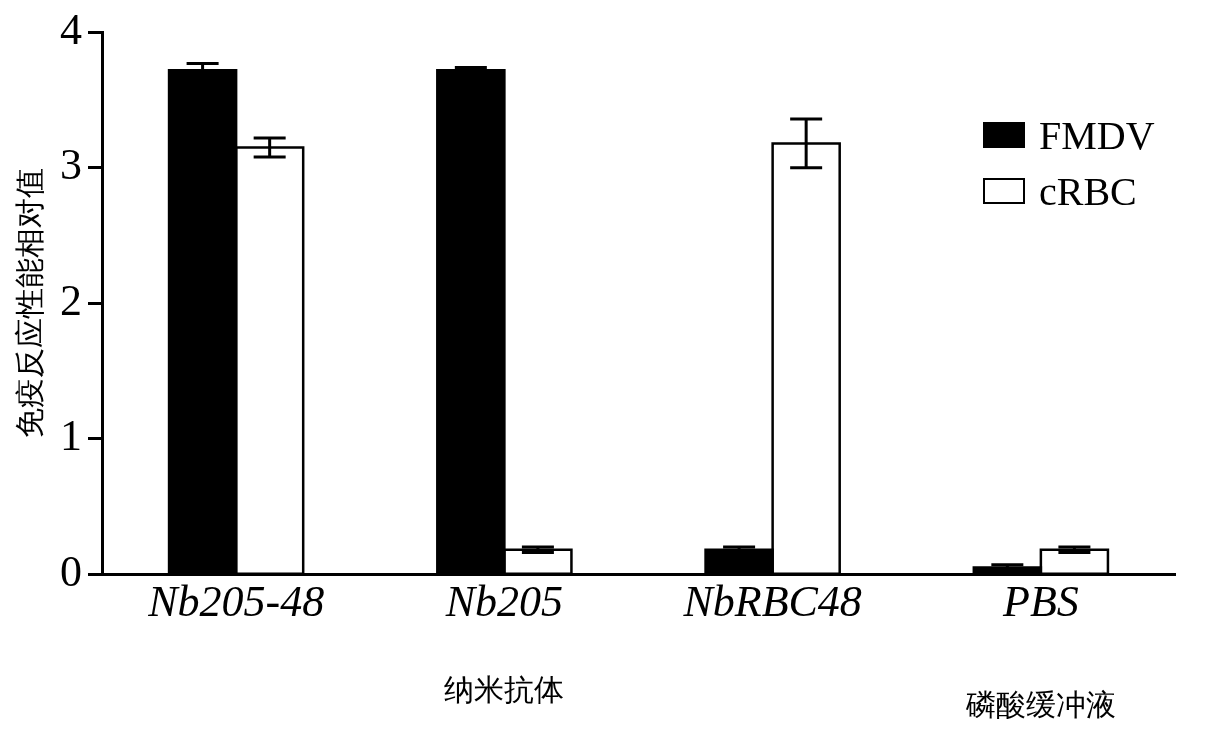  I want to click on x-tick-label: Nb205-48, so click(236, 602).